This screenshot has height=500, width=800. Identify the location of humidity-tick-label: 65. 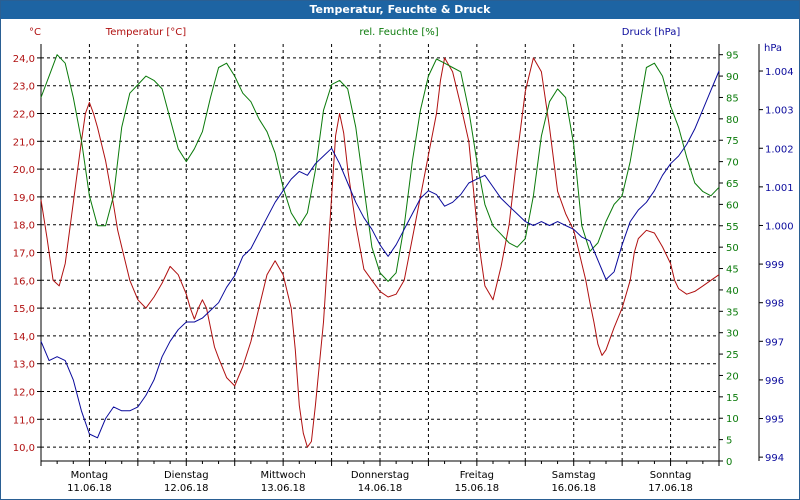
(732, 184).